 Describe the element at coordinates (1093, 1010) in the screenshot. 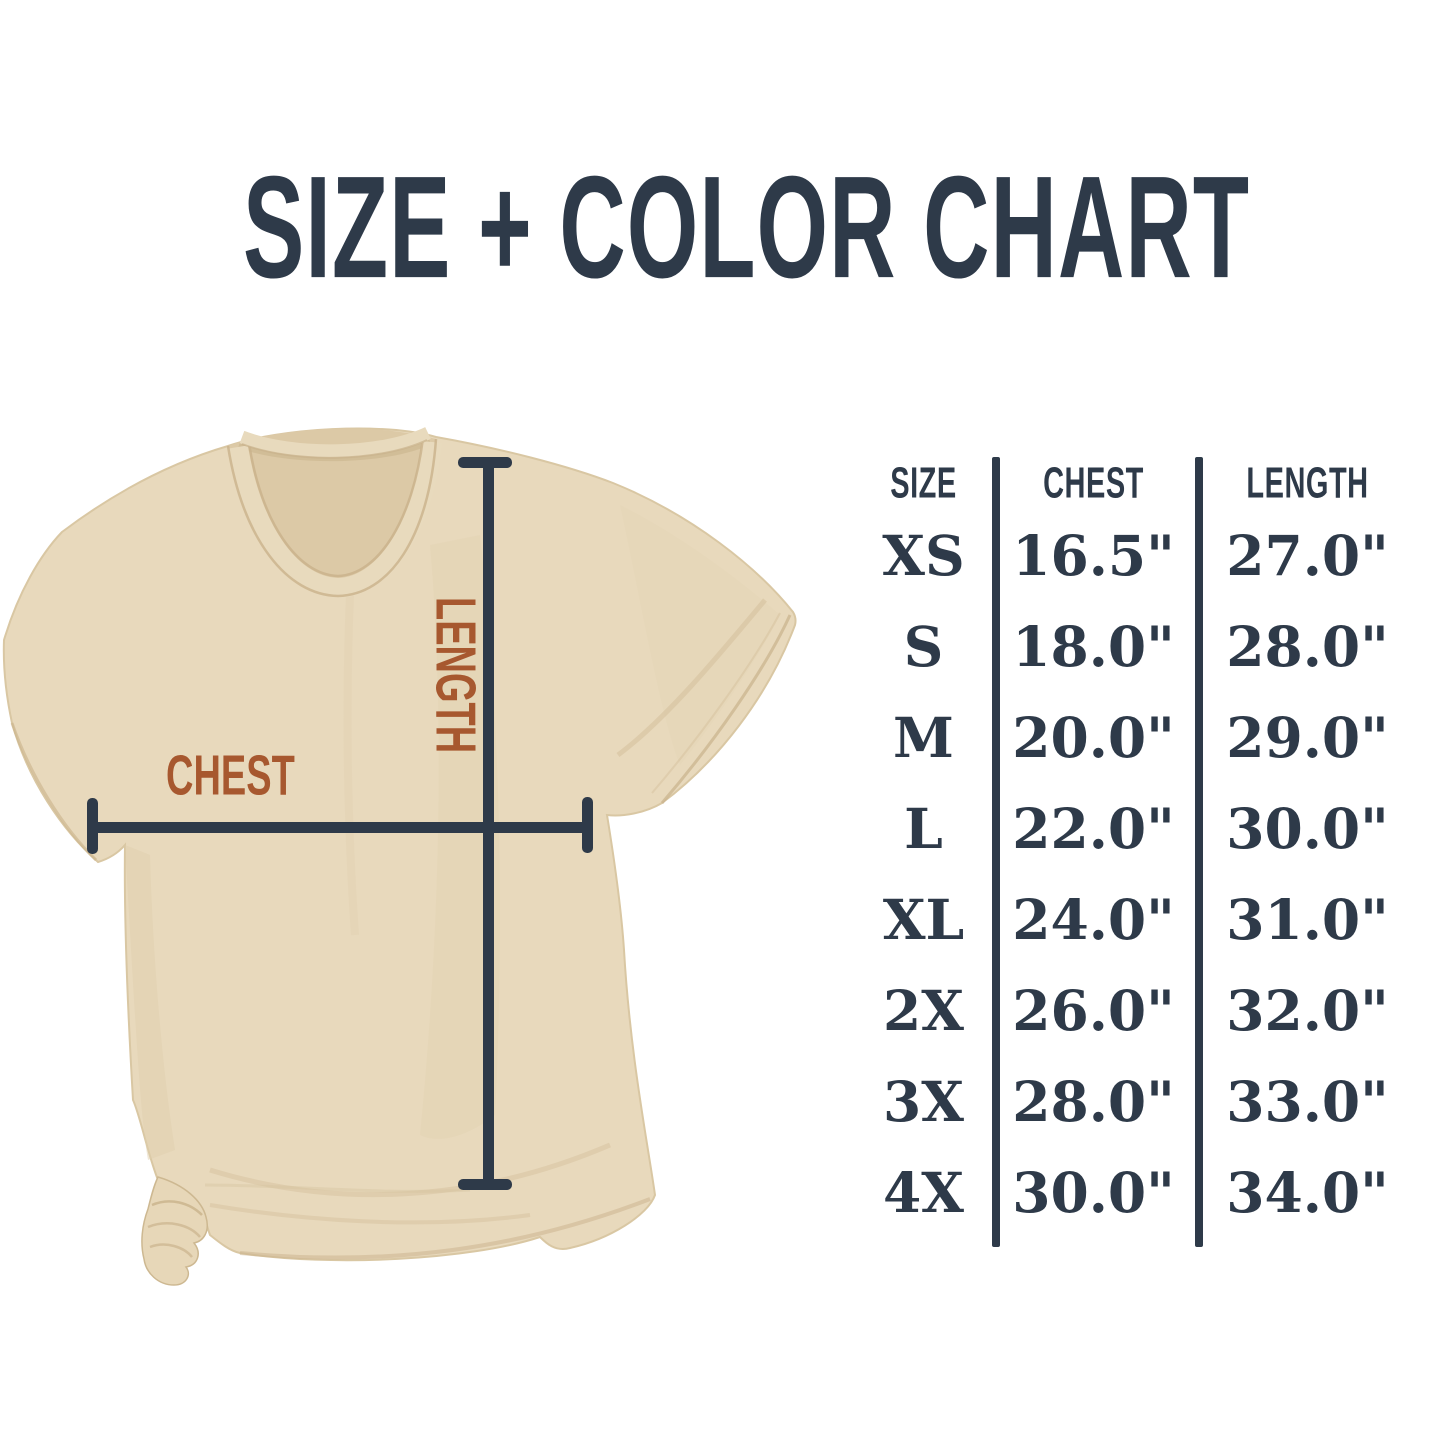

I see `chest-cell: 26.0"` at that location.